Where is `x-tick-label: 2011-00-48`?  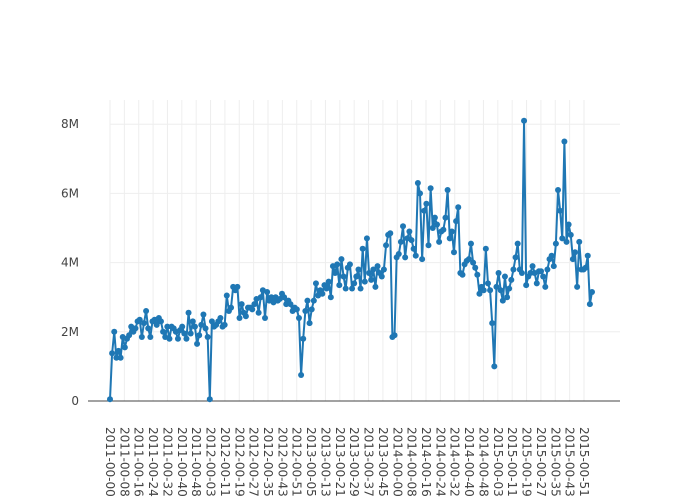
x-tick-label: 2011-00-48 is located at coordinates (196, 462).